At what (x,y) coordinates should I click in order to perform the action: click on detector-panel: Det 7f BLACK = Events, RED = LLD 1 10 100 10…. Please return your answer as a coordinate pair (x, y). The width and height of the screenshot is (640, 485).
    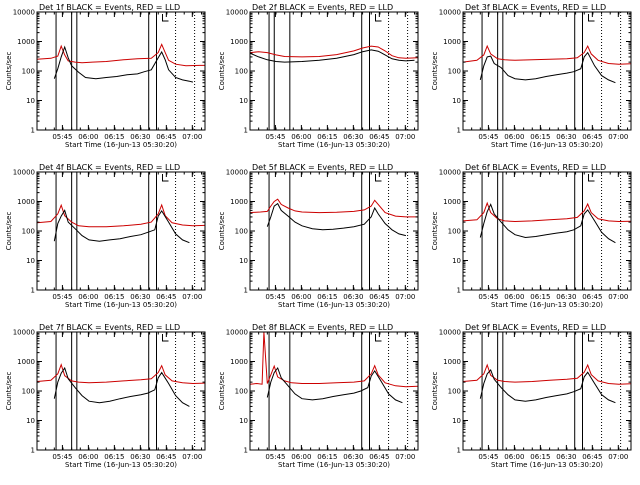
    Looking at the image, I should click on (105, 396).